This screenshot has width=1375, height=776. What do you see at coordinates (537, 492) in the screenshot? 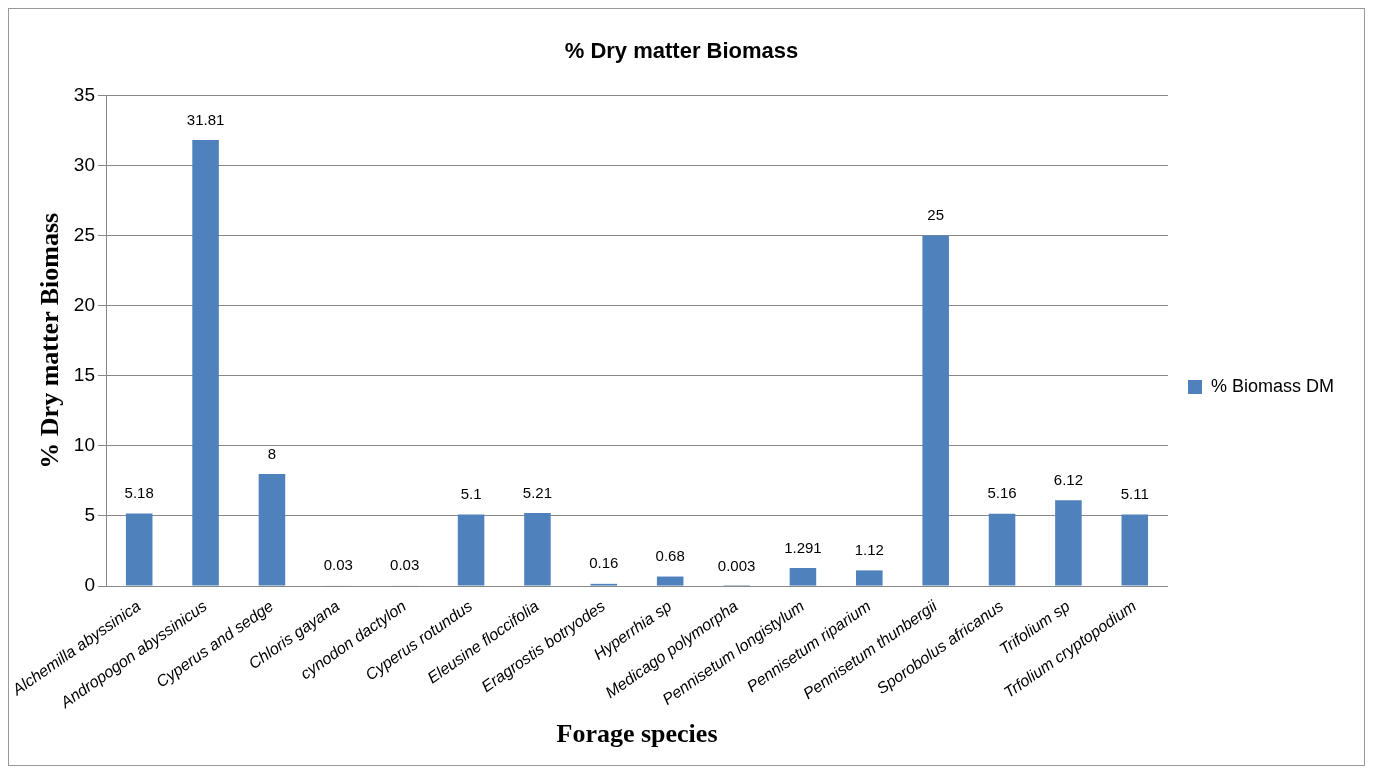
I see `data-label: 5.21` at bounding box center [537, 492].